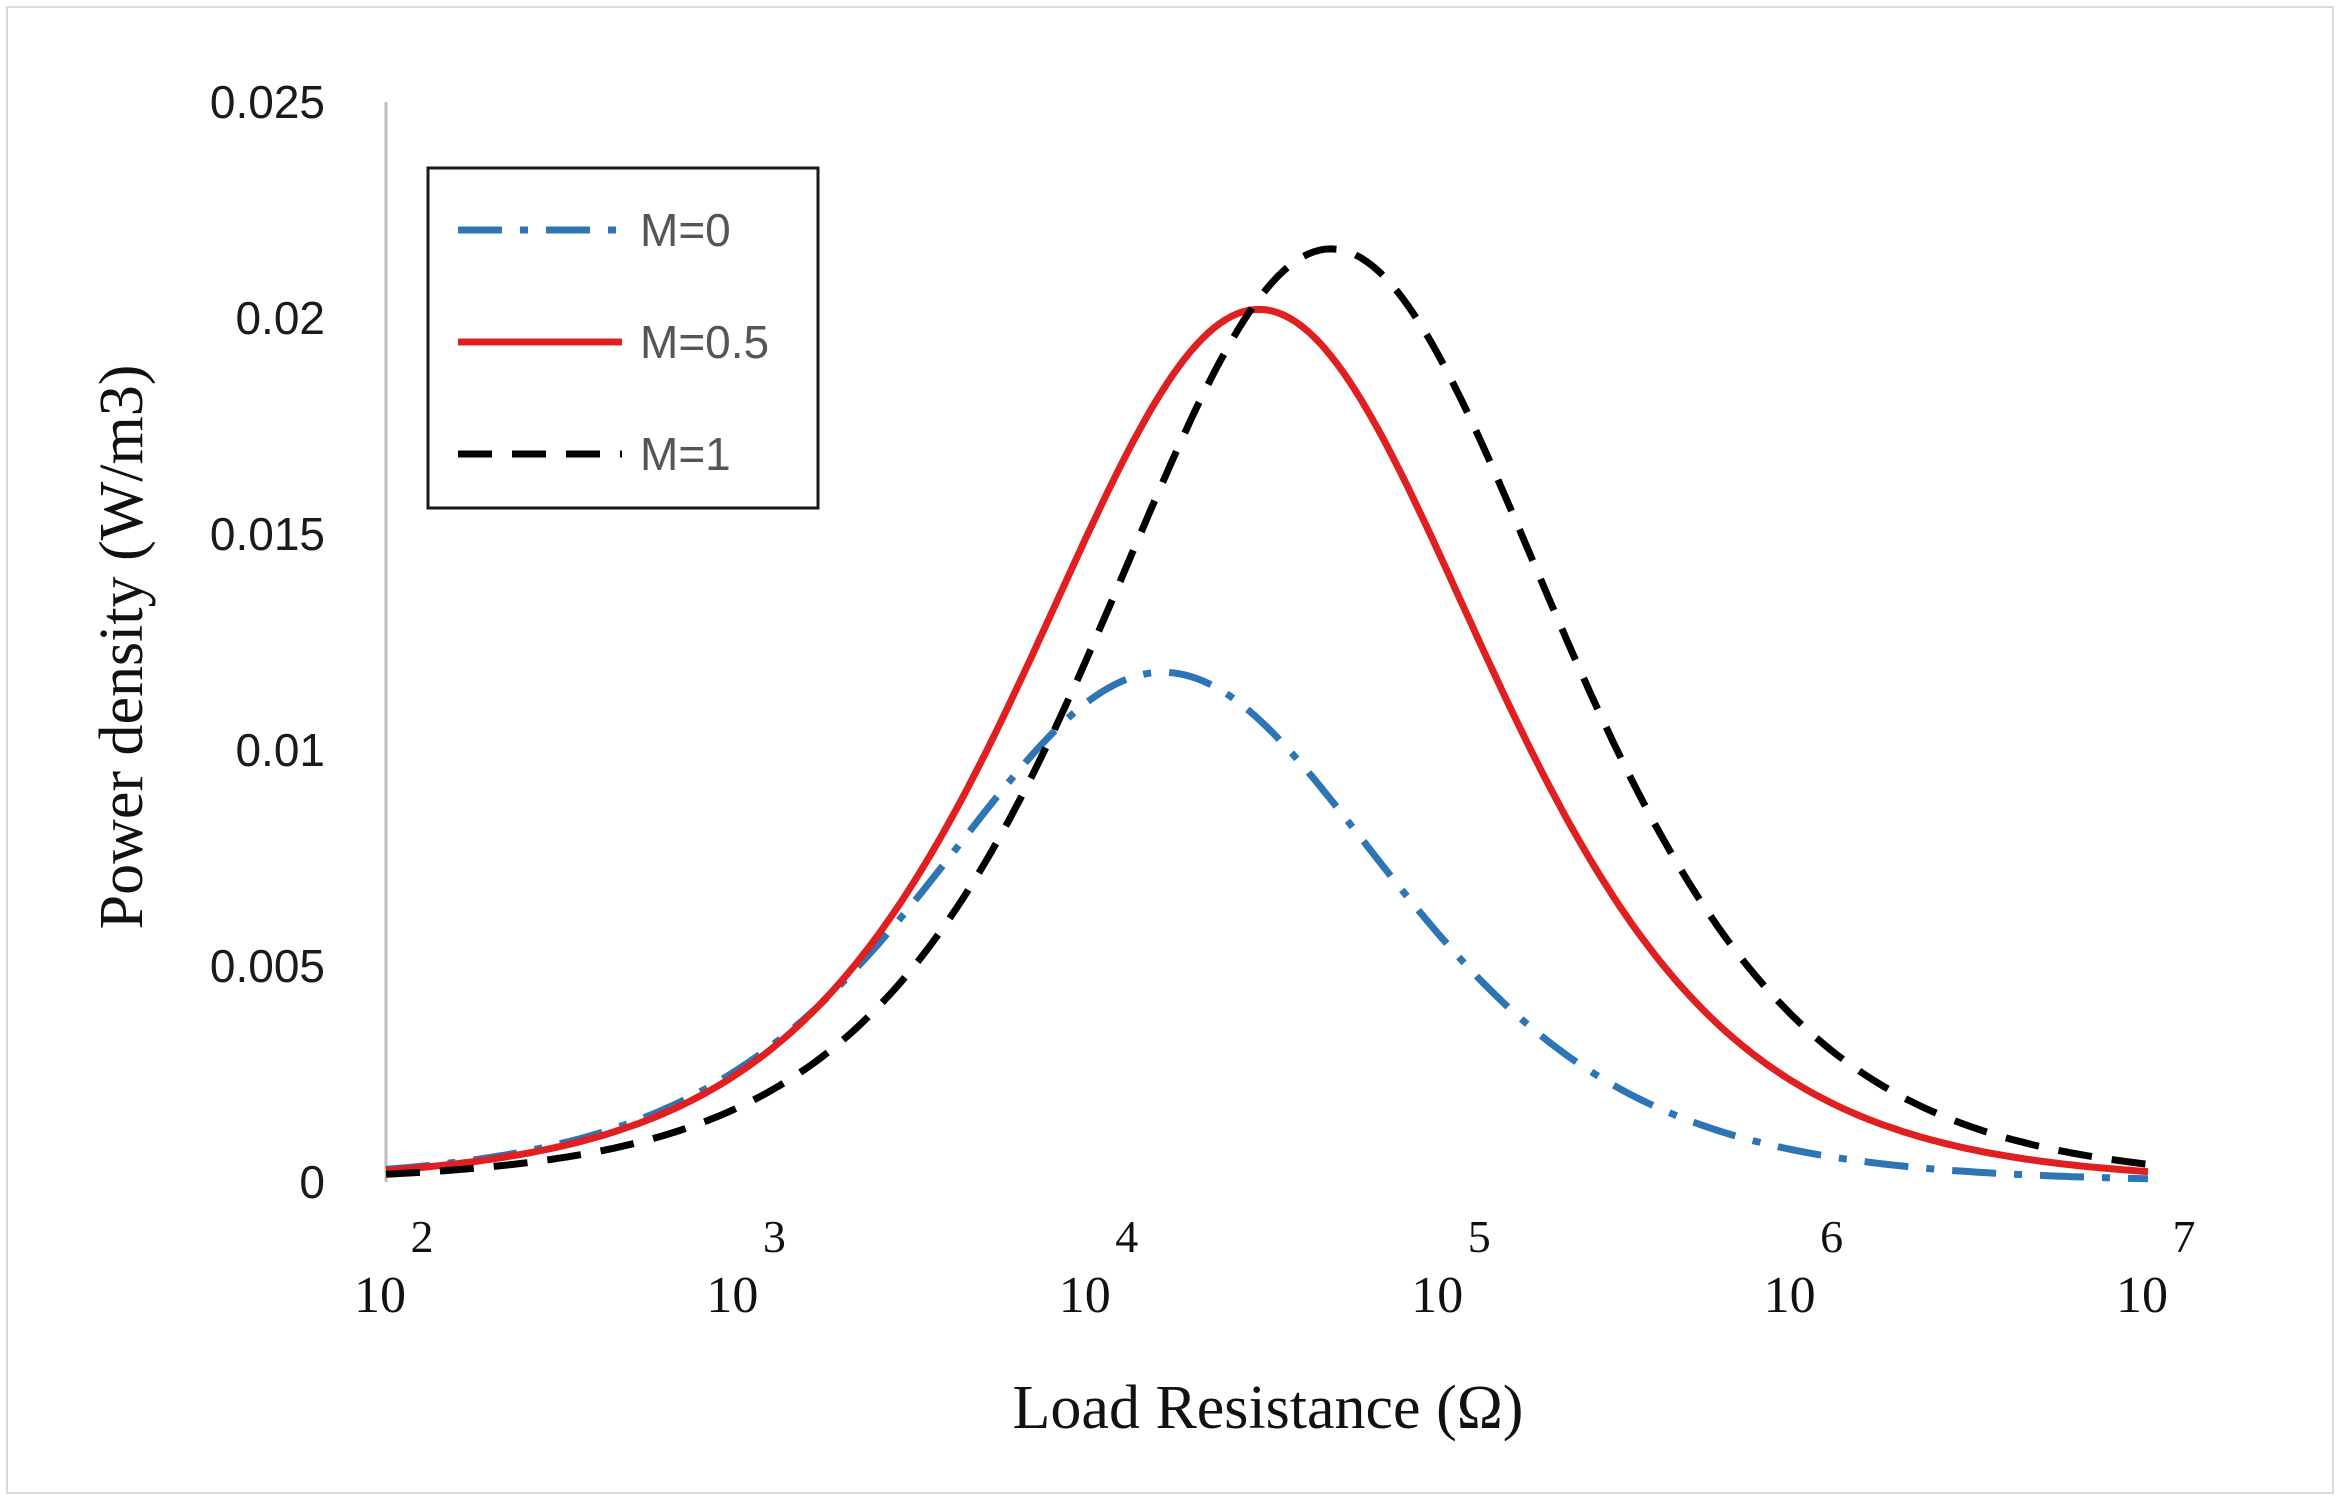 The width and height of the screenshot is (2342, 1502). I want to click on y-tick-label: 0.01, so click(280, 750).